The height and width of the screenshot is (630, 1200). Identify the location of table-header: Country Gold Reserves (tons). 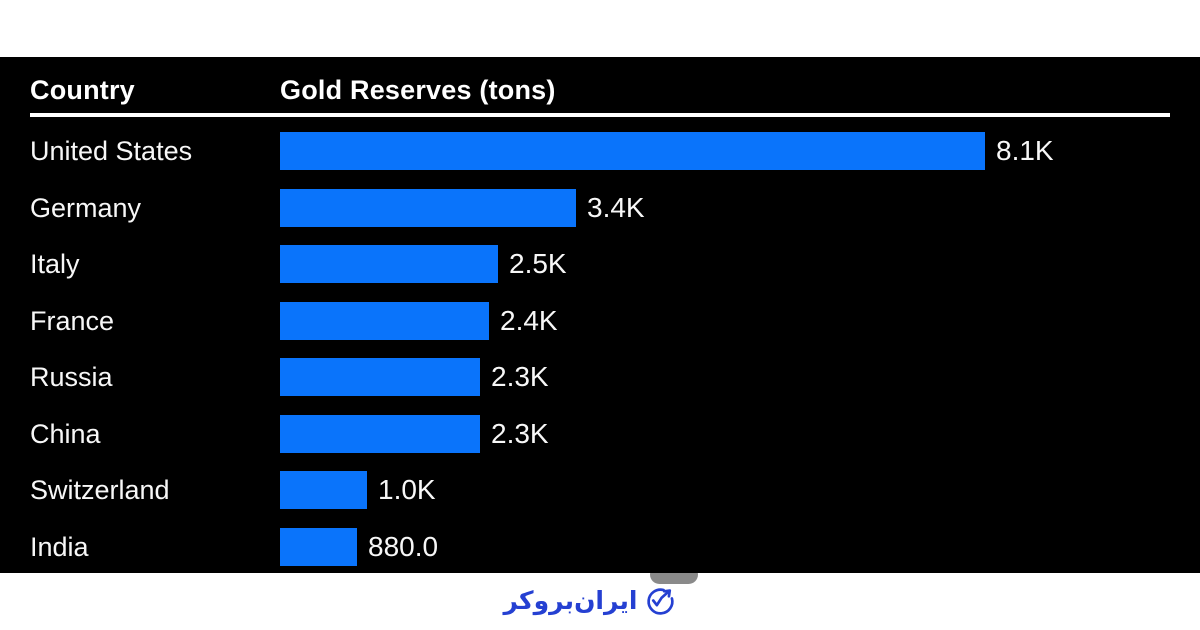
(600, 87).